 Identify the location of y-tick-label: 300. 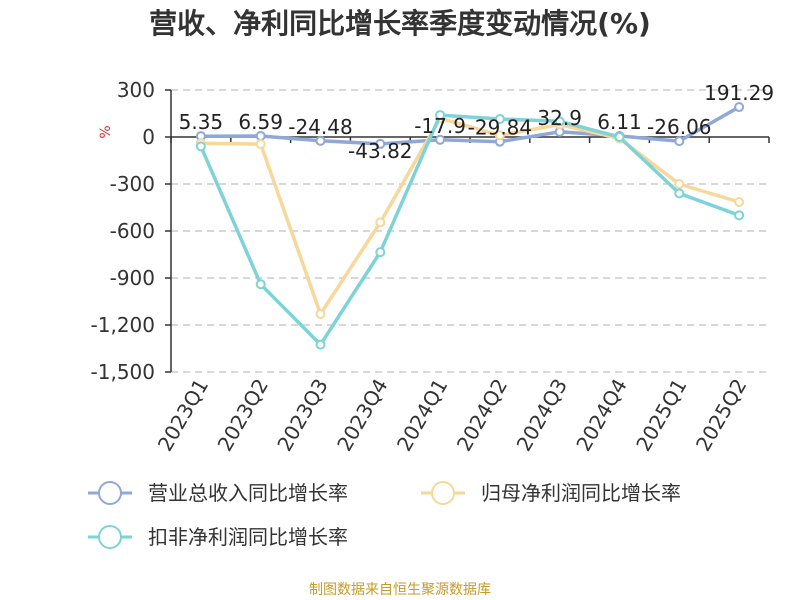
(136, 90).